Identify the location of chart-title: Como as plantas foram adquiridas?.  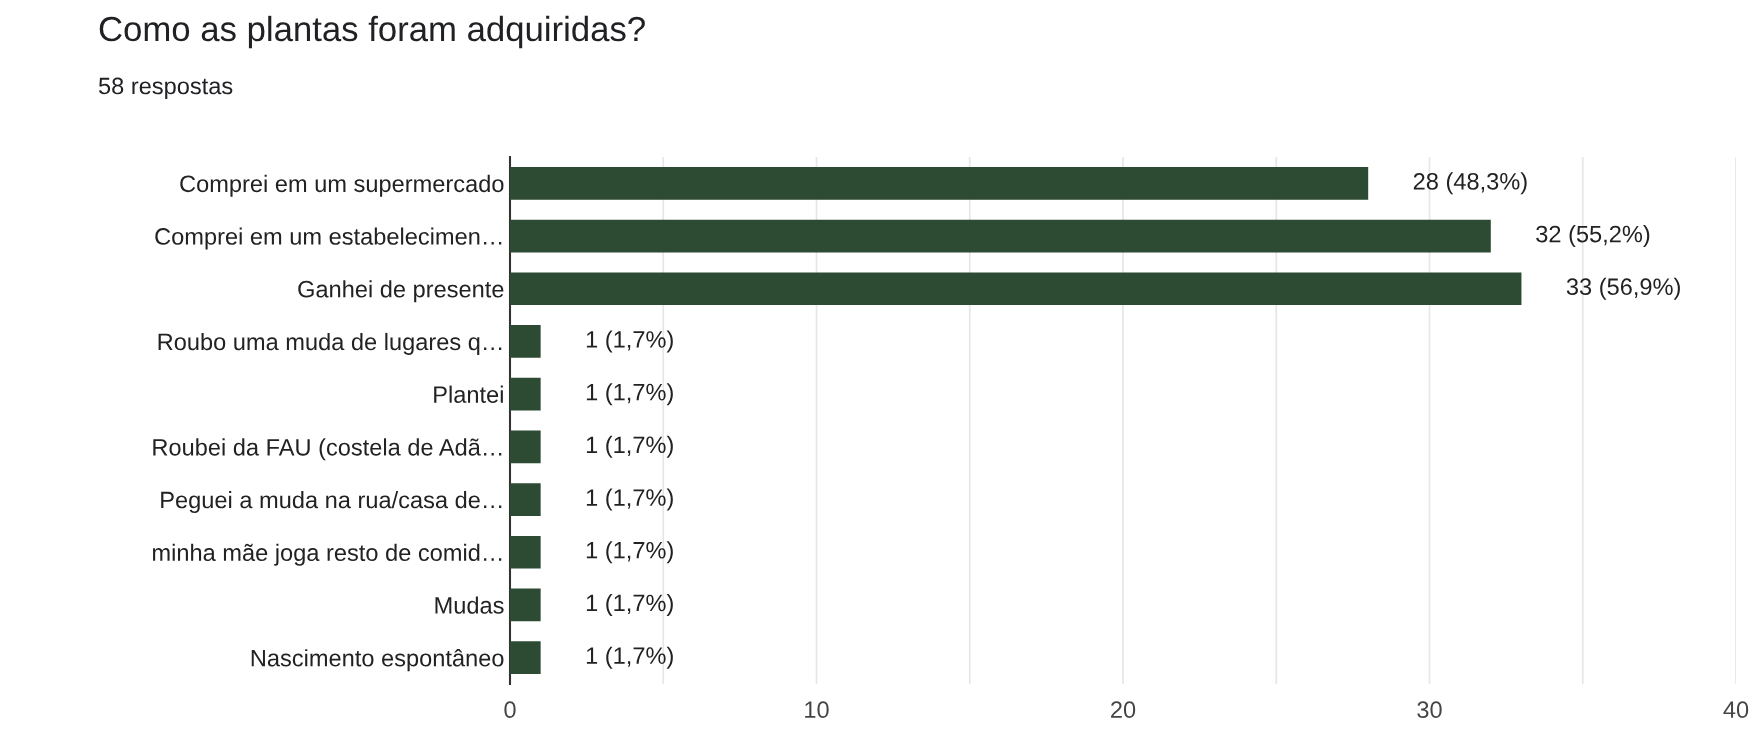
(372, 32).